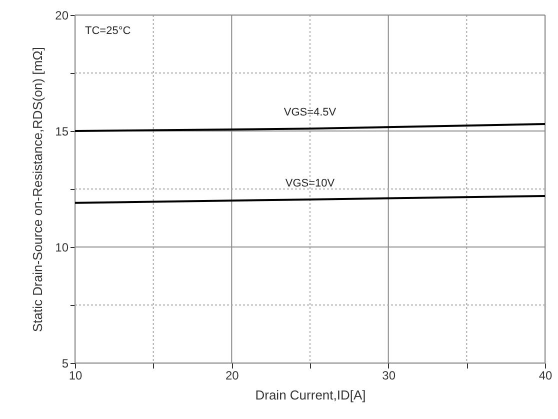  What do you see at coordinates (62, 131) in the screenshot?
I see `y-tick-label: 15` at bounding box center [62, 131].